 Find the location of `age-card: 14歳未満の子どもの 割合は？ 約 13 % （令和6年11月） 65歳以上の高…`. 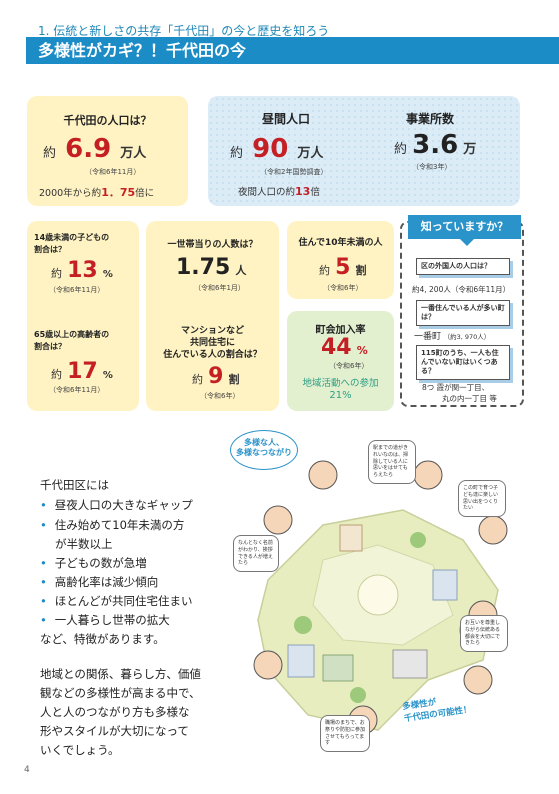

age-card: 14歳未満の子どもの 割合は？ 約 13 % （令和6年11月） 65歳以上の高… is located at coordinates (83, 316).